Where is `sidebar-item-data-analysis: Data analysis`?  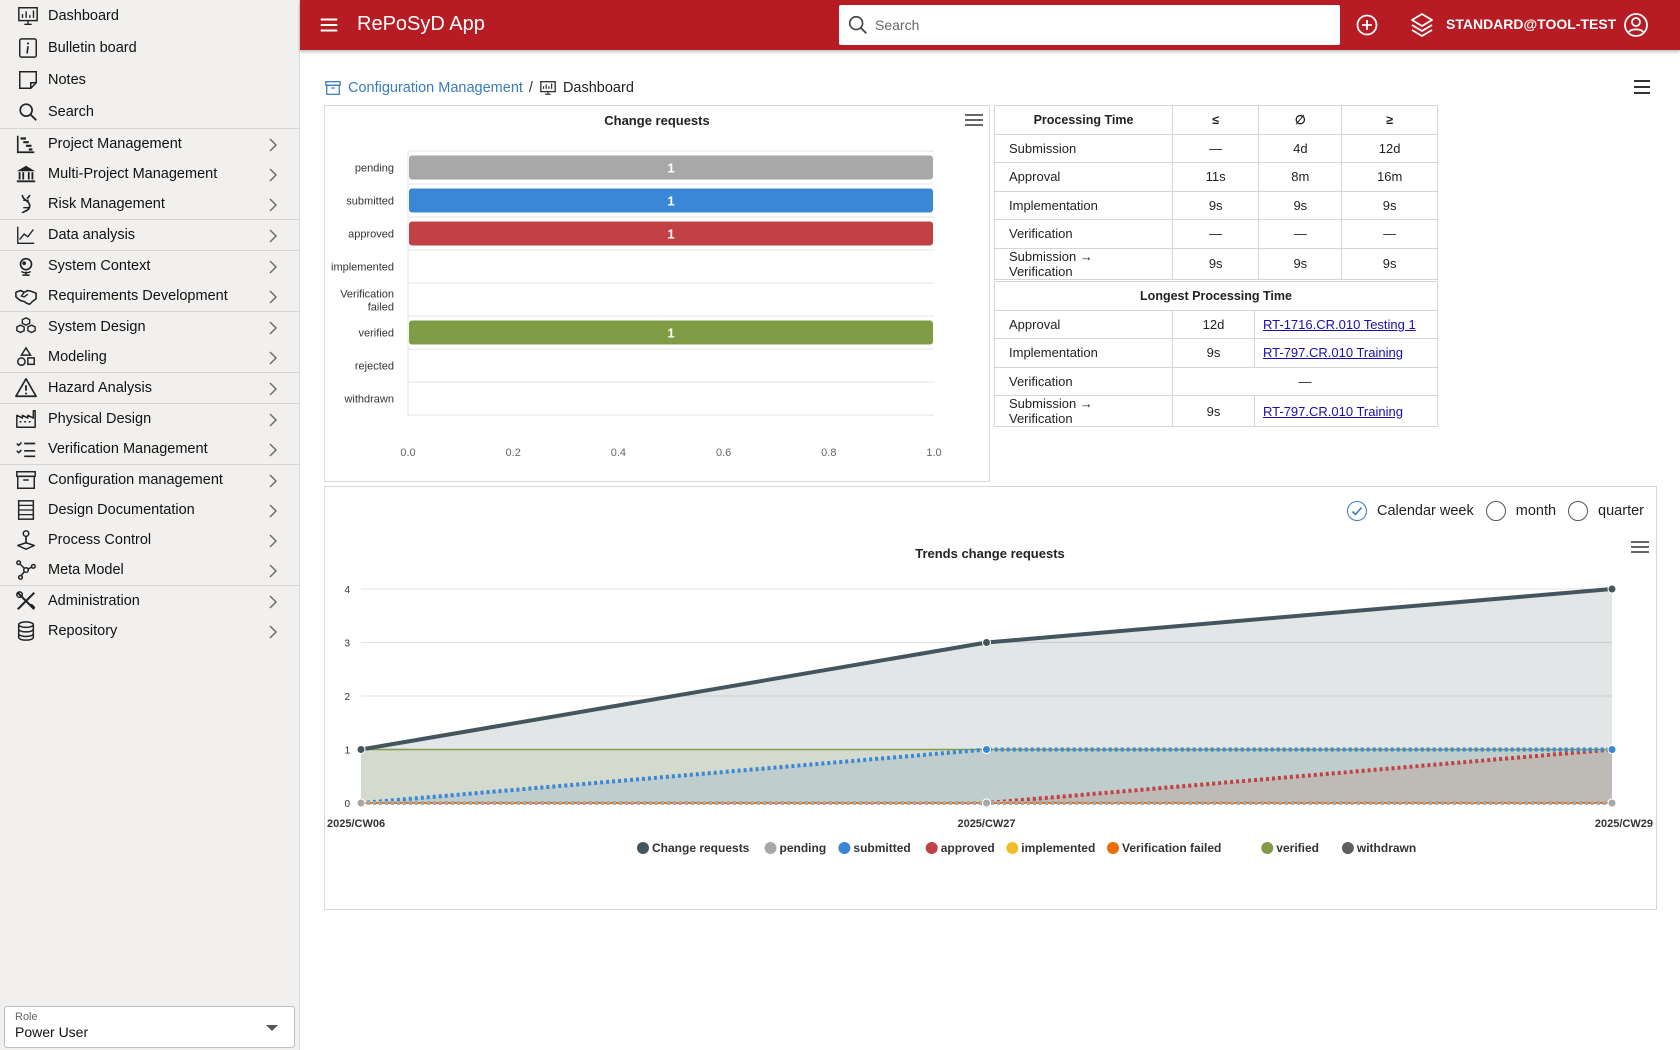
sidebar-item-data-analysis: Data analysis is located at coordinates (149, 234).